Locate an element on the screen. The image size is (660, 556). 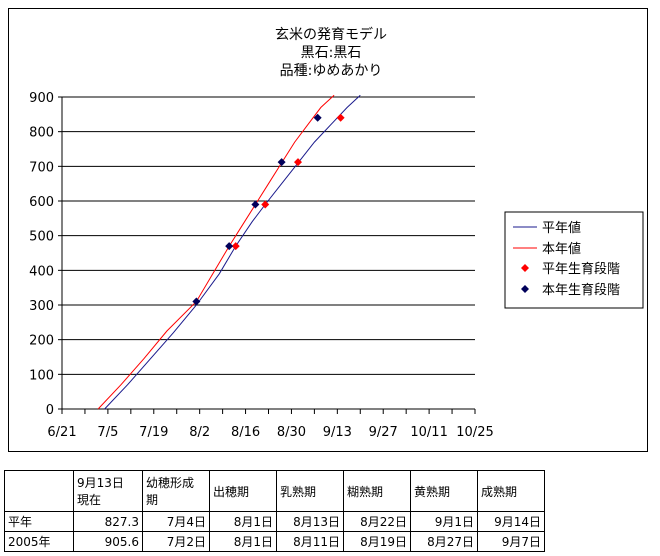
y-tick-label: 300 is located at coordinates (41, 306).